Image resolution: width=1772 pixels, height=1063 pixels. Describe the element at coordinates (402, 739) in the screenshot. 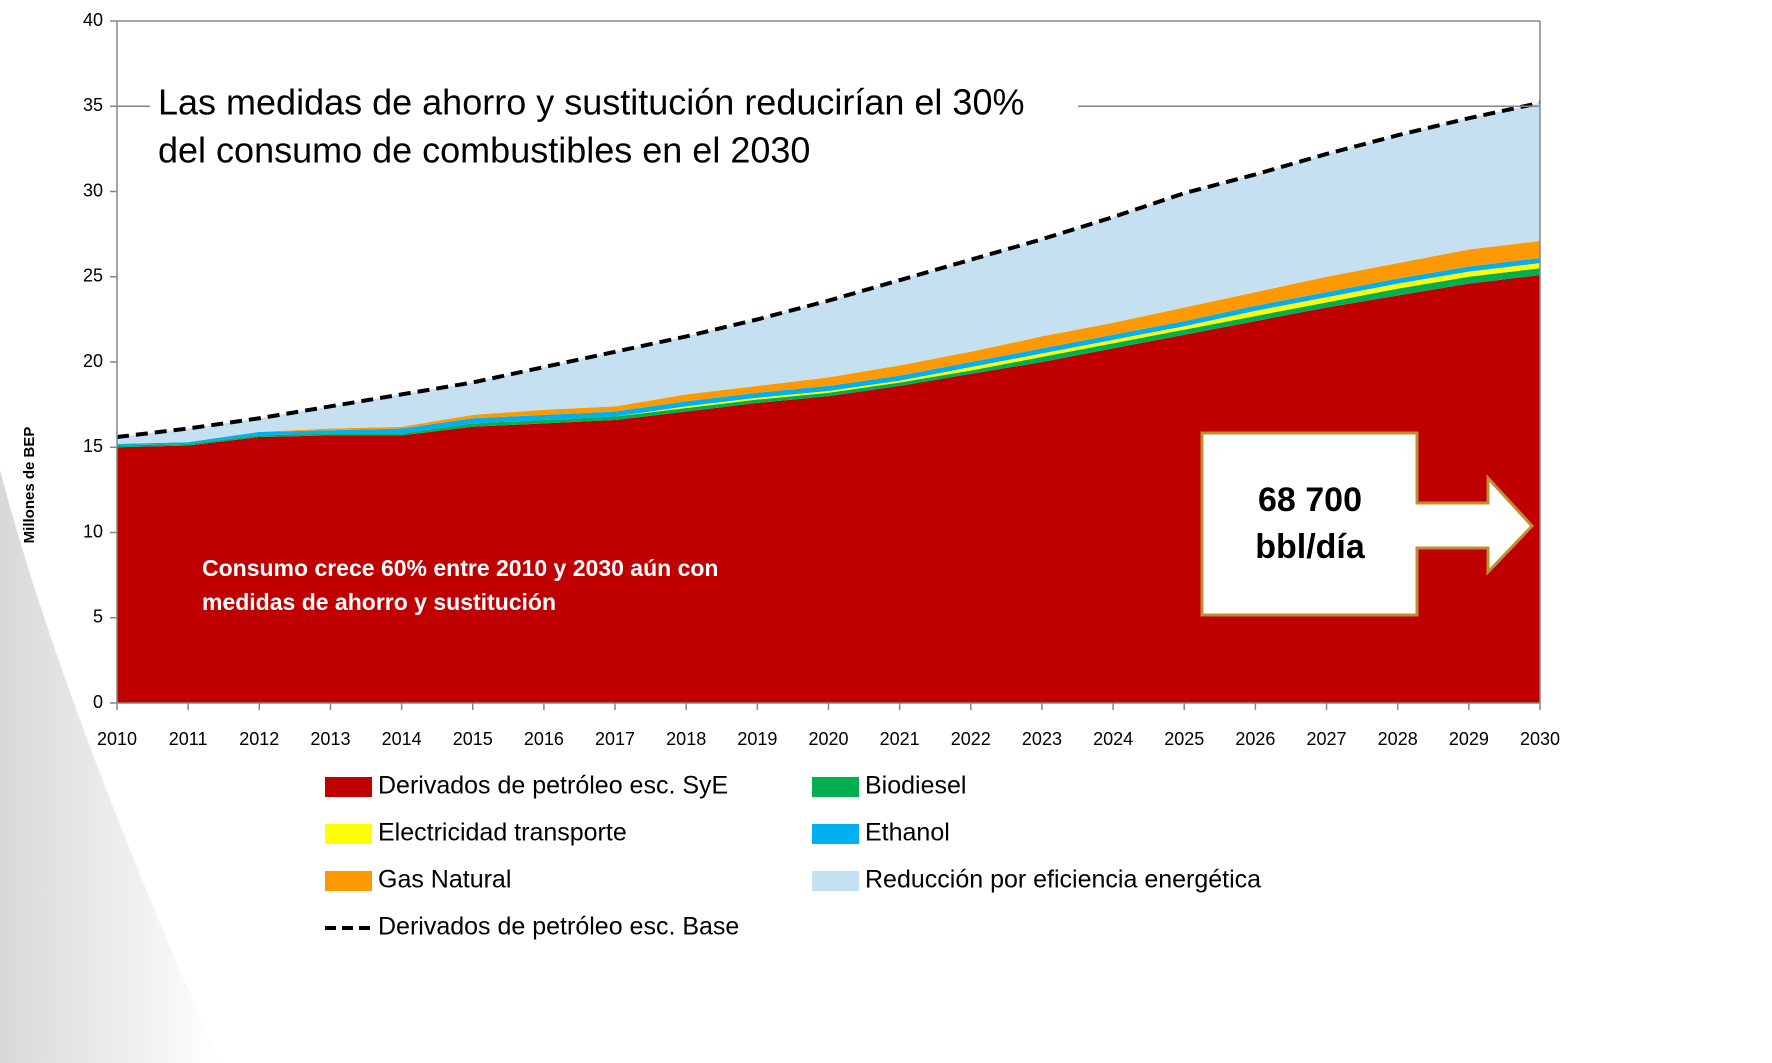

I see `x-tick-label: 2014` at that location.